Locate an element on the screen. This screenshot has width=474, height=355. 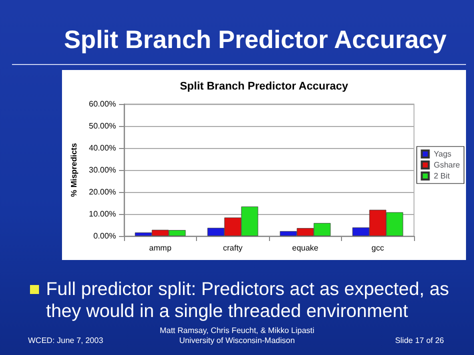
text: Full predictor split: Predictors act as expected, as they would in a single threaded environment is located at coordinates (248, 300).